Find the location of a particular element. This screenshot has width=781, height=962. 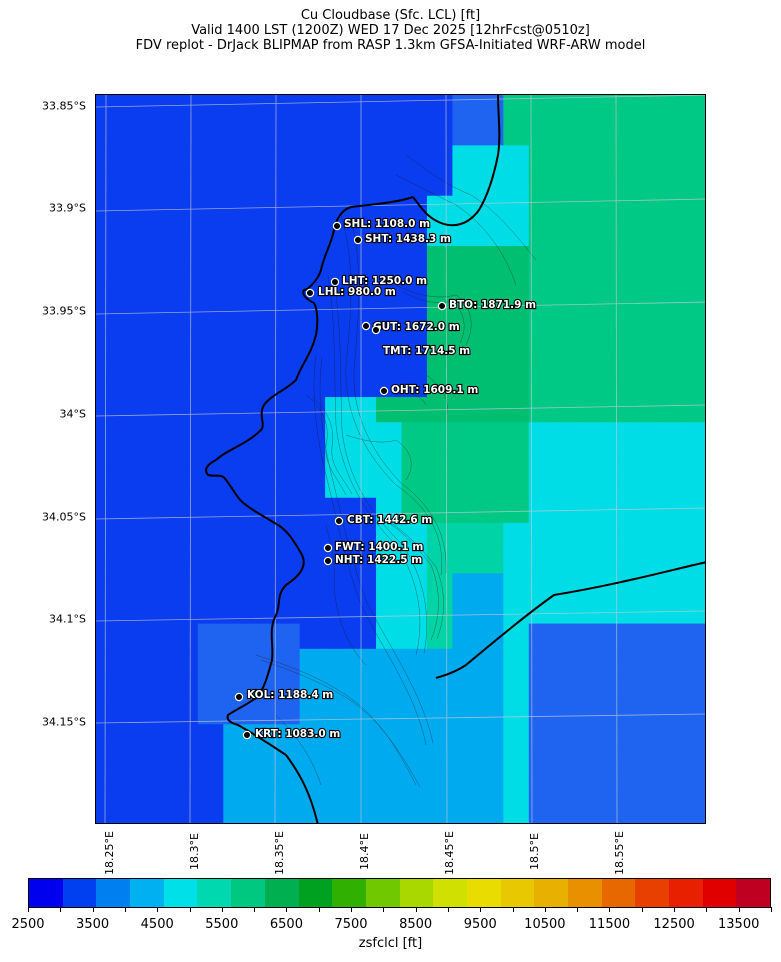

lon-label: 18.55°E is located at coordinates (619, 853).